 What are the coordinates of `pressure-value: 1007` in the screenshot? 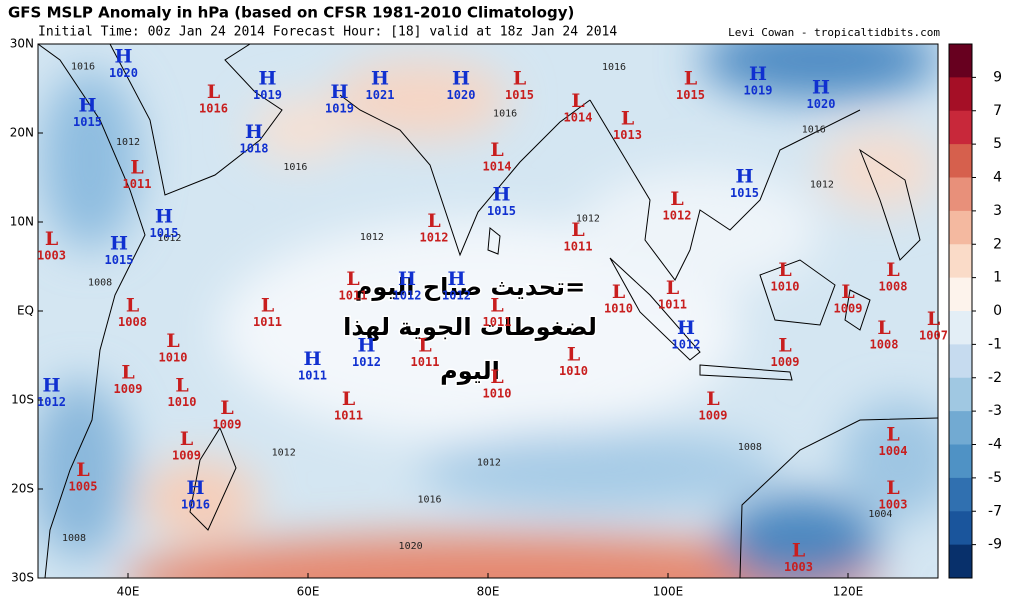 It's located at (933, 335).